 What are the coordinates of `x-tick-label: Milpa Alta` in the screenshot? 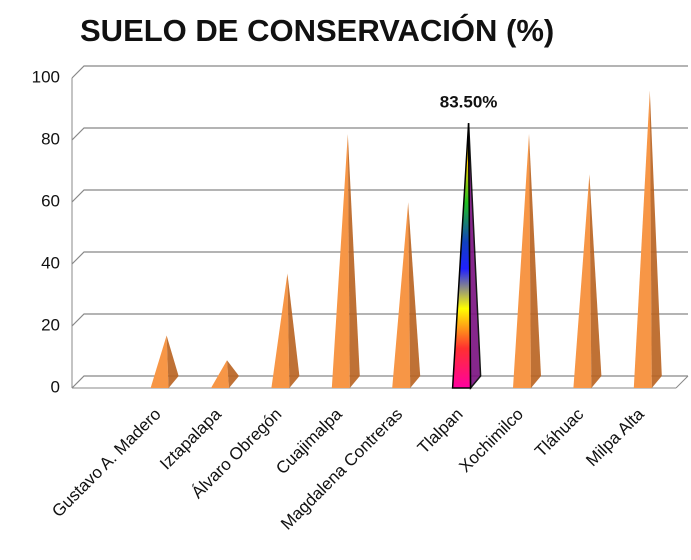 It's located at (615, 437).